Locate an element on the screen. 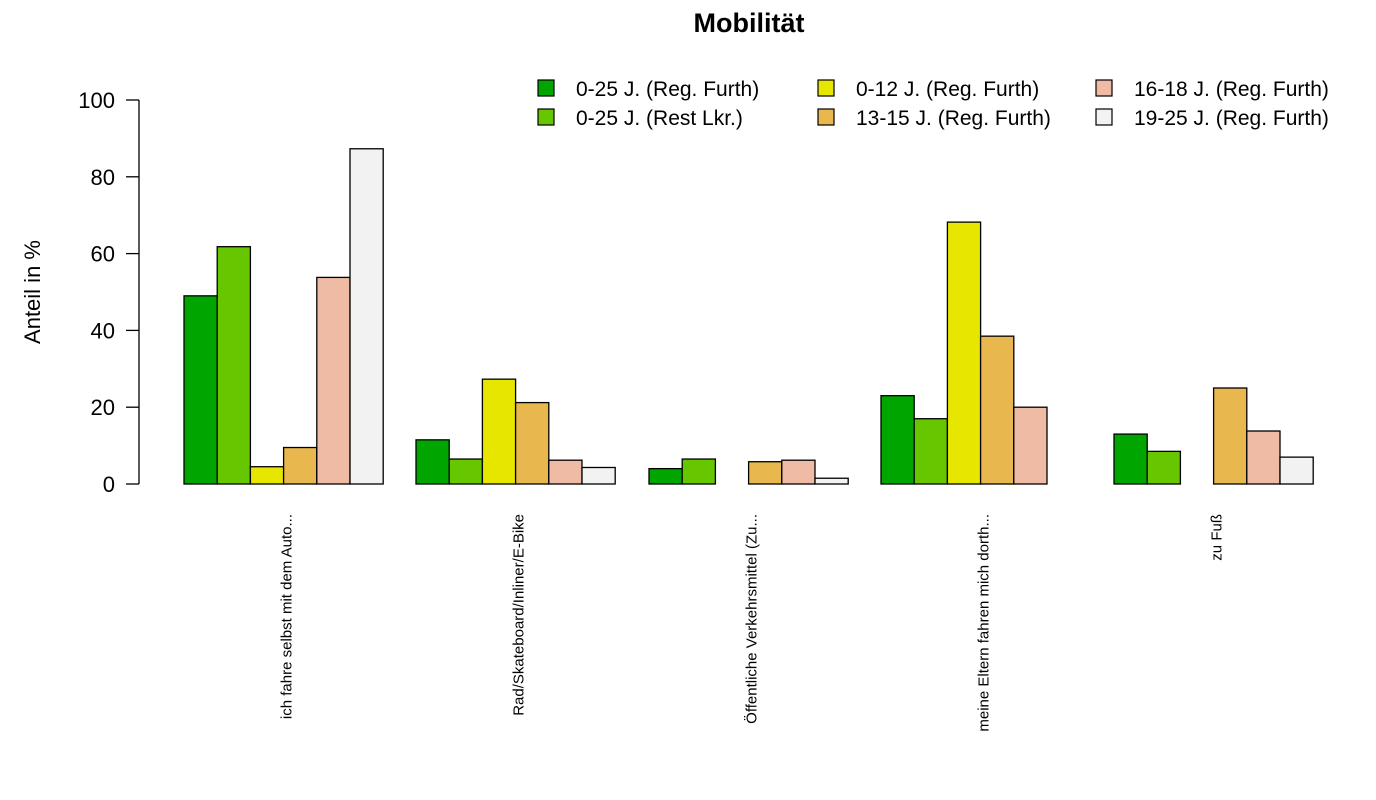 The width and height of the screenshot is (1376, 800). y-tick-label: 80 is located at coordinates (103, 177).